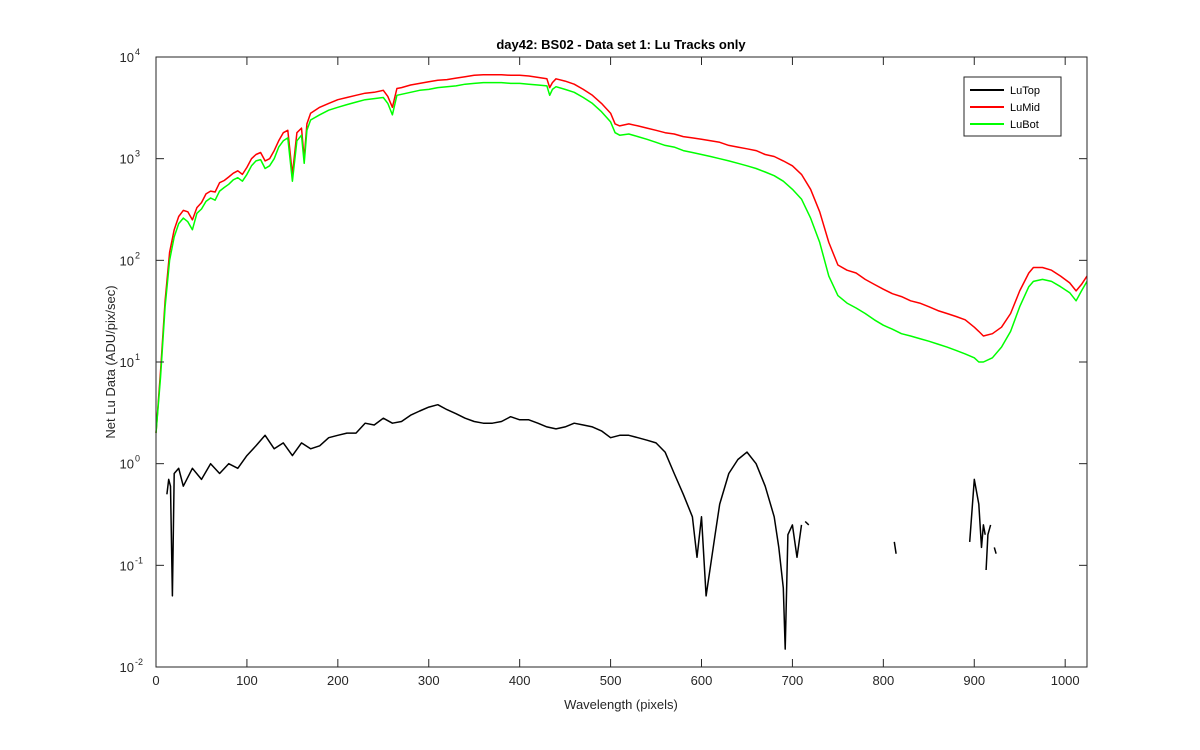 The height and width of the screenshot is (750, 1200). What do you see at coordinates (883, 680) in the screenshot?
I see `x-tick-label: 800` at bounding box center [883, 680].